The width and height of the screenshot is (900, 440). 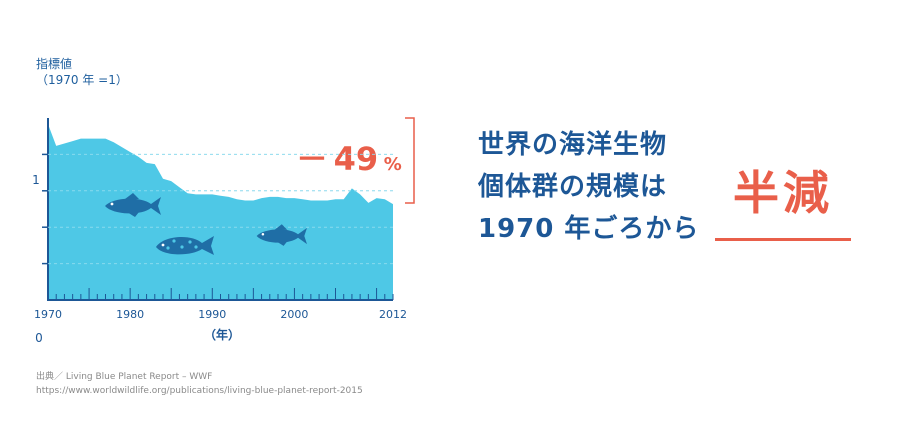 I want to click on fish-icon-2-fin-bottom, so click(x=282, y=243).